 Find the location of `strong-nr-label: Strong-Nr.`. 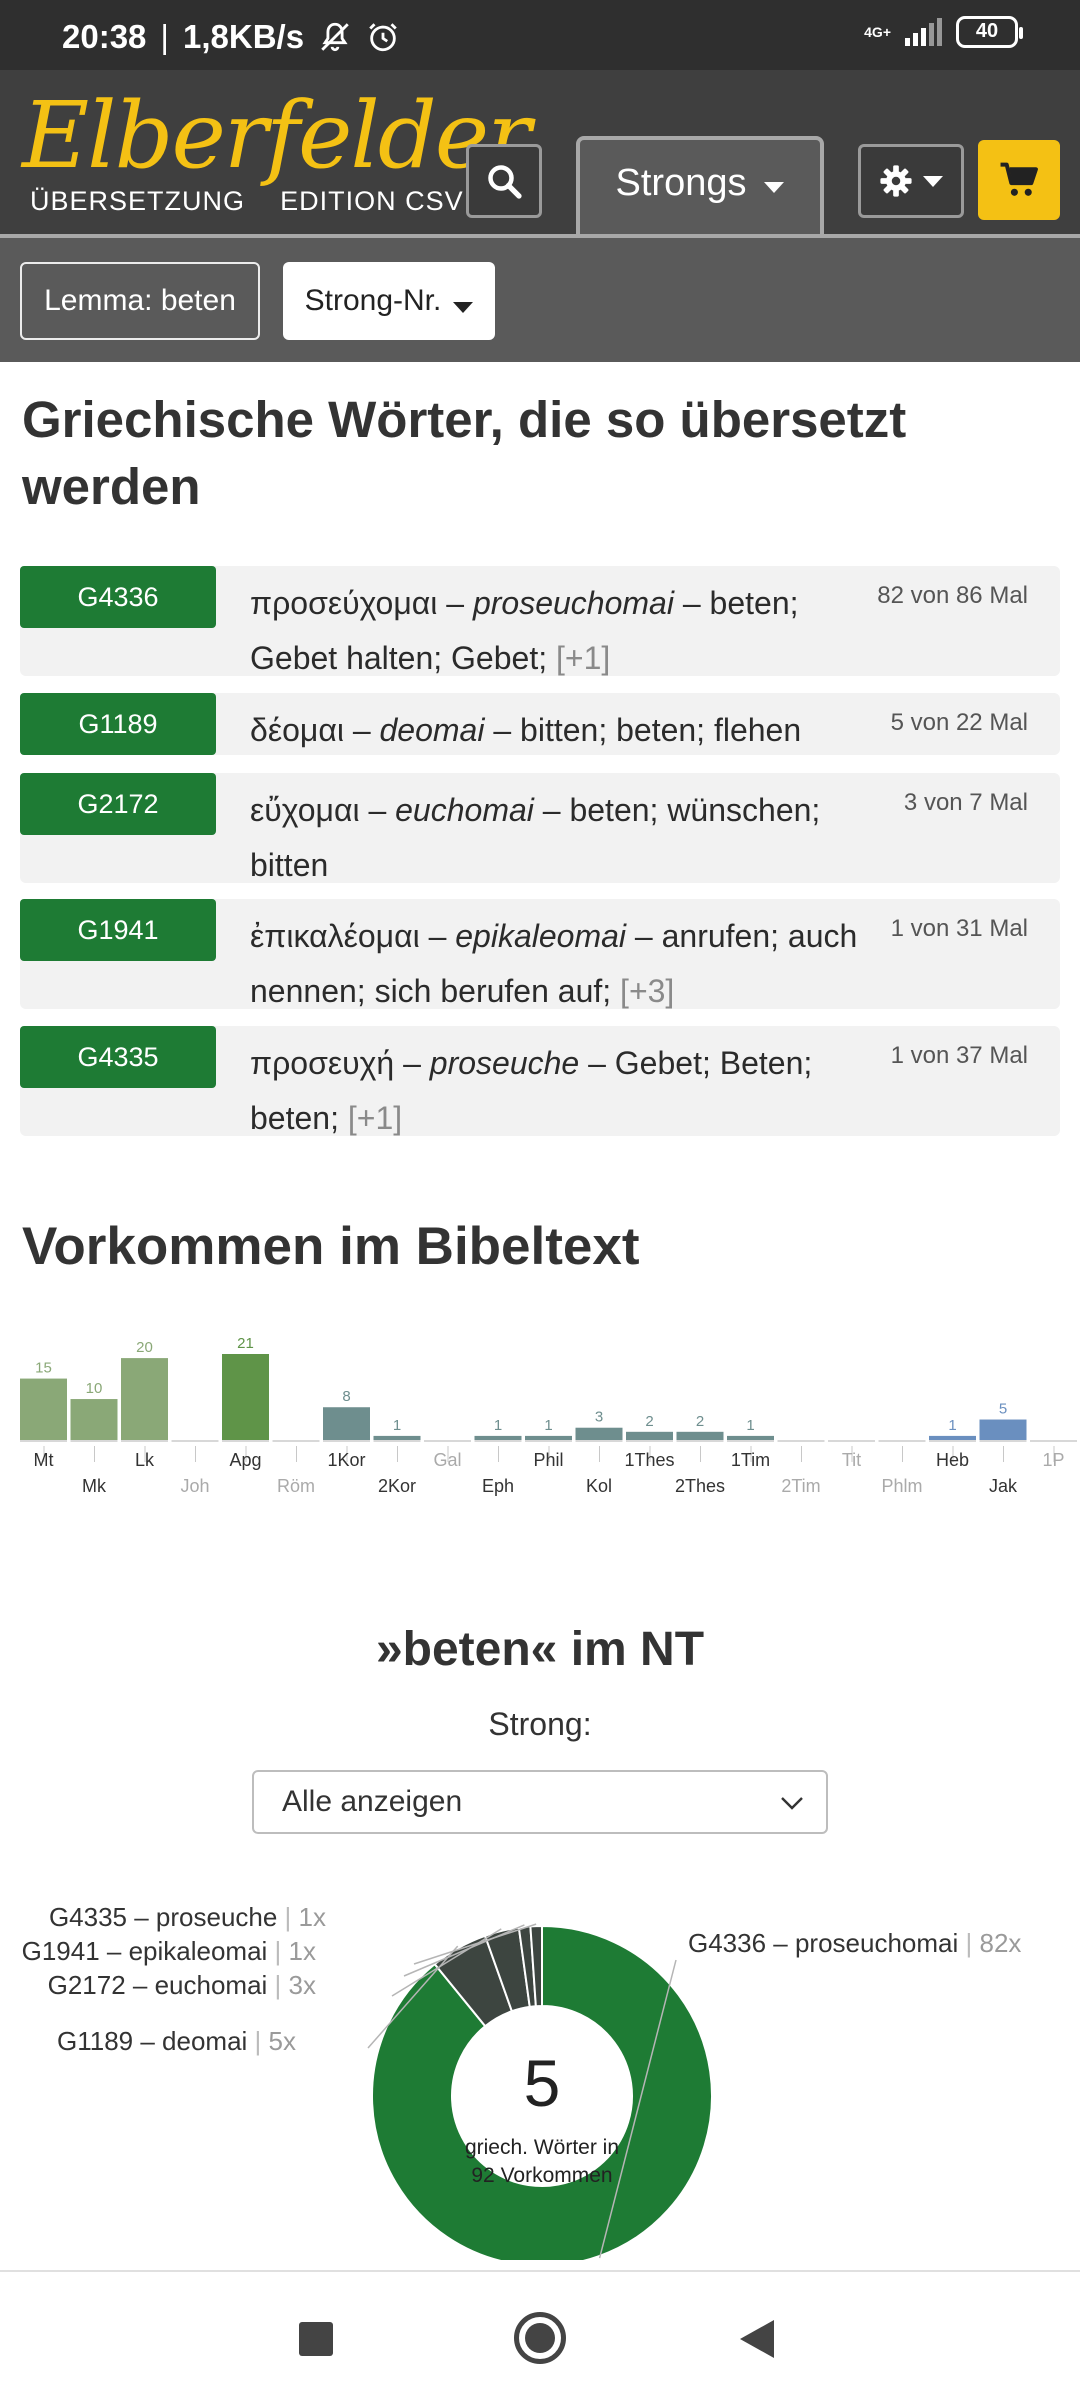

strong-nr-label: Strong-Nr. is located at coordinates (373, 300).